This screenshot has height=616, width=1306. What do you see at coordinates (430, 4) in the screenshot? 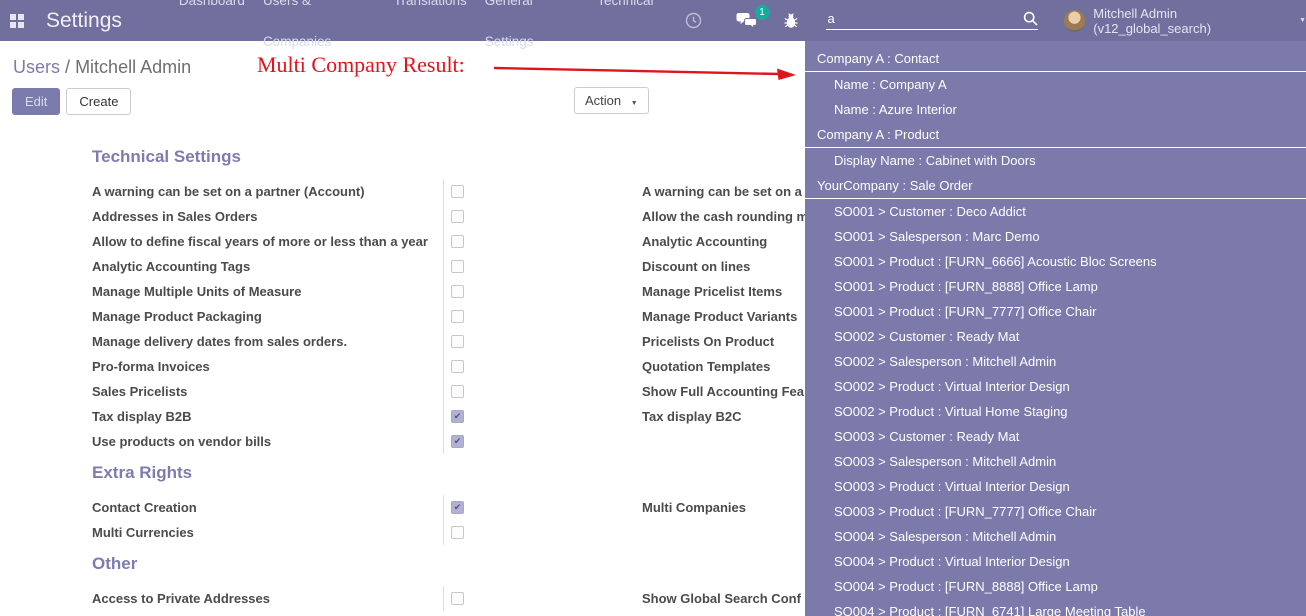
I see `menu-item: Translations` at bounding box center [430, 4].